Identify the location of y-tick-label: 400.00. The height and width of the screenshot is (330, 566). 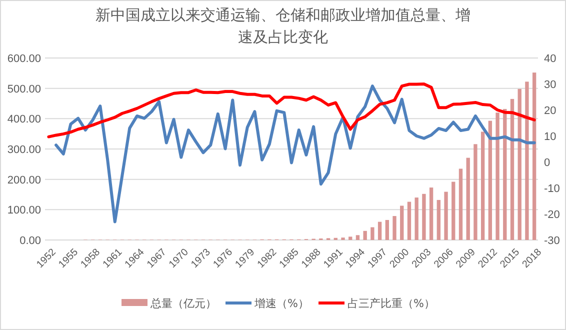
(24, 120).